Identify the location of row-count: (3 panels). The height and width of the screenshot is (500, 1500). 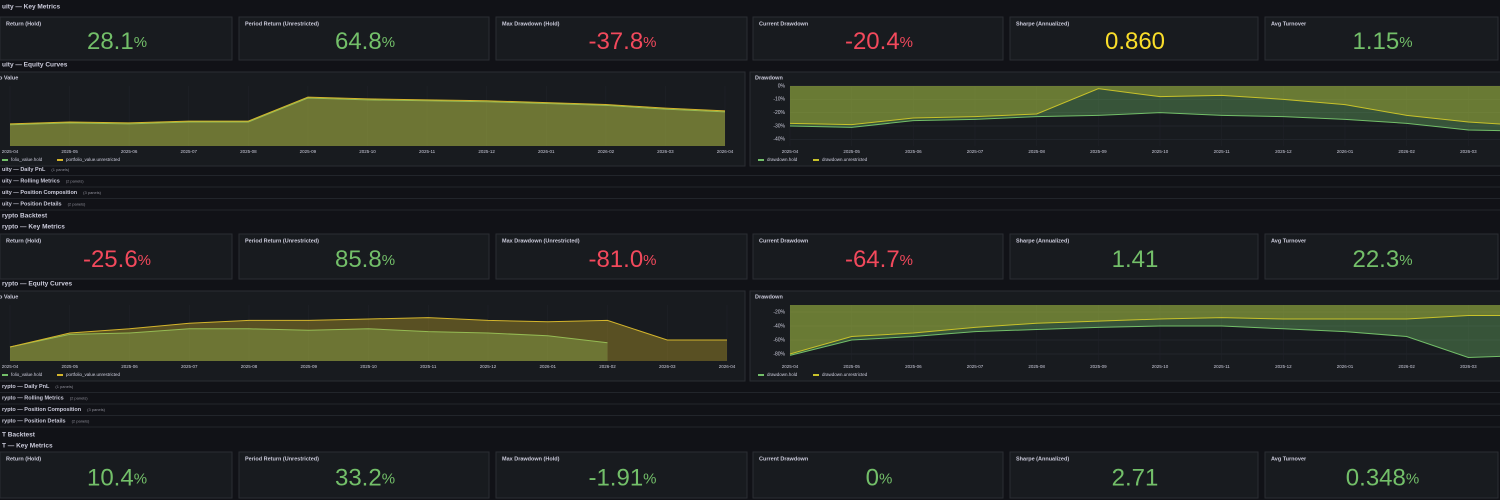
(96, 409).